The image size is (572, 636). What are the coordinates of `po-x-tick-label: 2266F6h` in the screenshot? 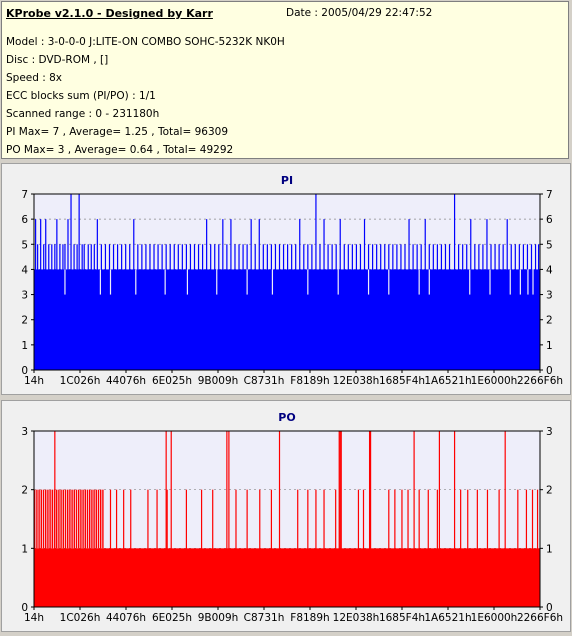 It's located at (540, 618).